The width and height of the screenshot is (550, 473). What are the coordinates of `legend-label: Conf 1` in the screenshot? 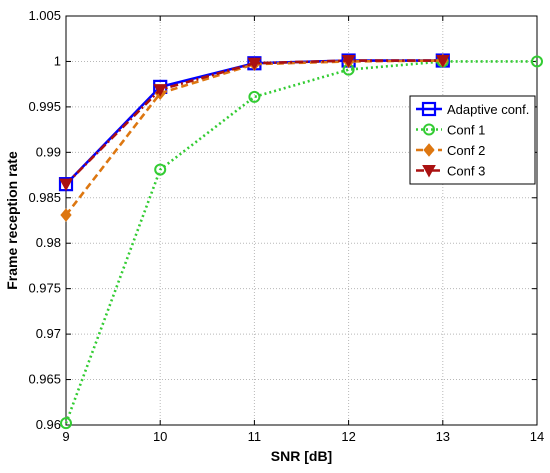 It's located at (466, 130).